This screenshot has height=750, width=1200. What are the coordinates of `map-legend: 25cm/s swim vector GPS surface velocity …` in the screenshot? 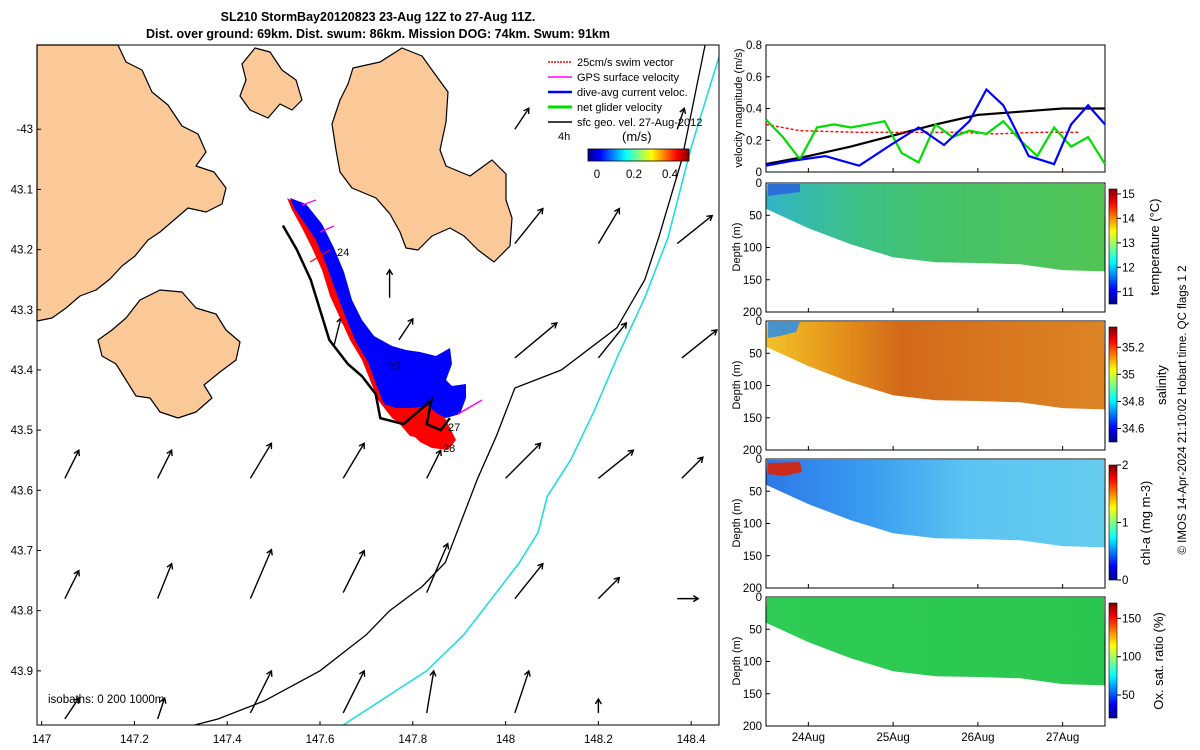 It's located at (625, 119).